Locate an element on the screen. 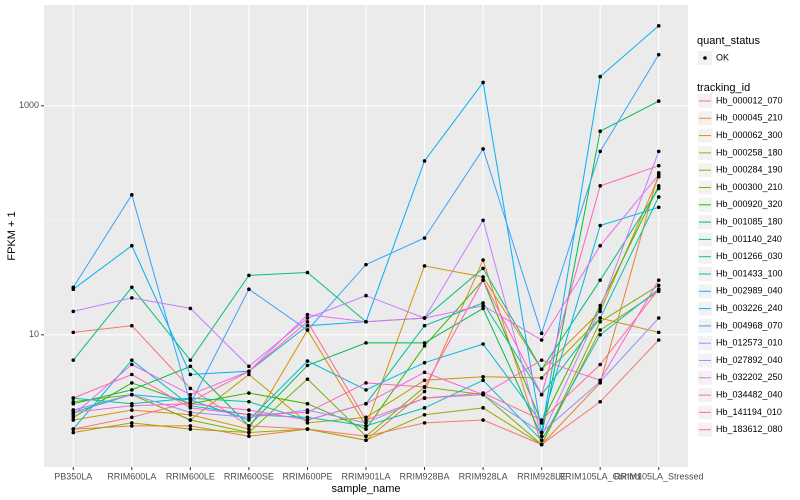 The image size is (800, 500). y-tick-label: 10 is located at coordinates (34, 334).